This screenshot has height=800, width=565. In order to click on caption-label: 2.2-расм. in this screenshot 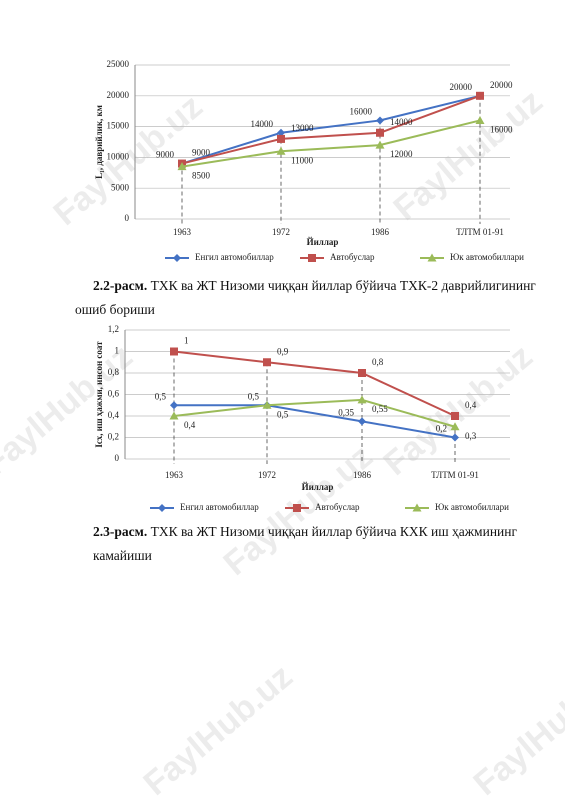, I will do `click(120, 285)`.